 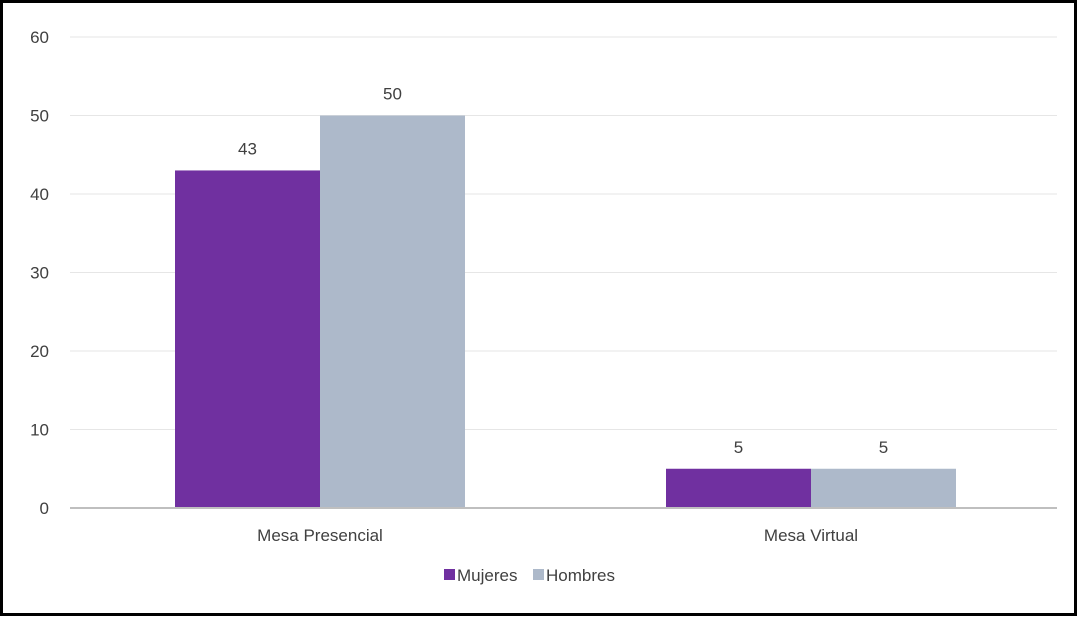 I want to click on y-axis-ticks: 0 10 20 30 40 50 60, so click(x=39, y=273).